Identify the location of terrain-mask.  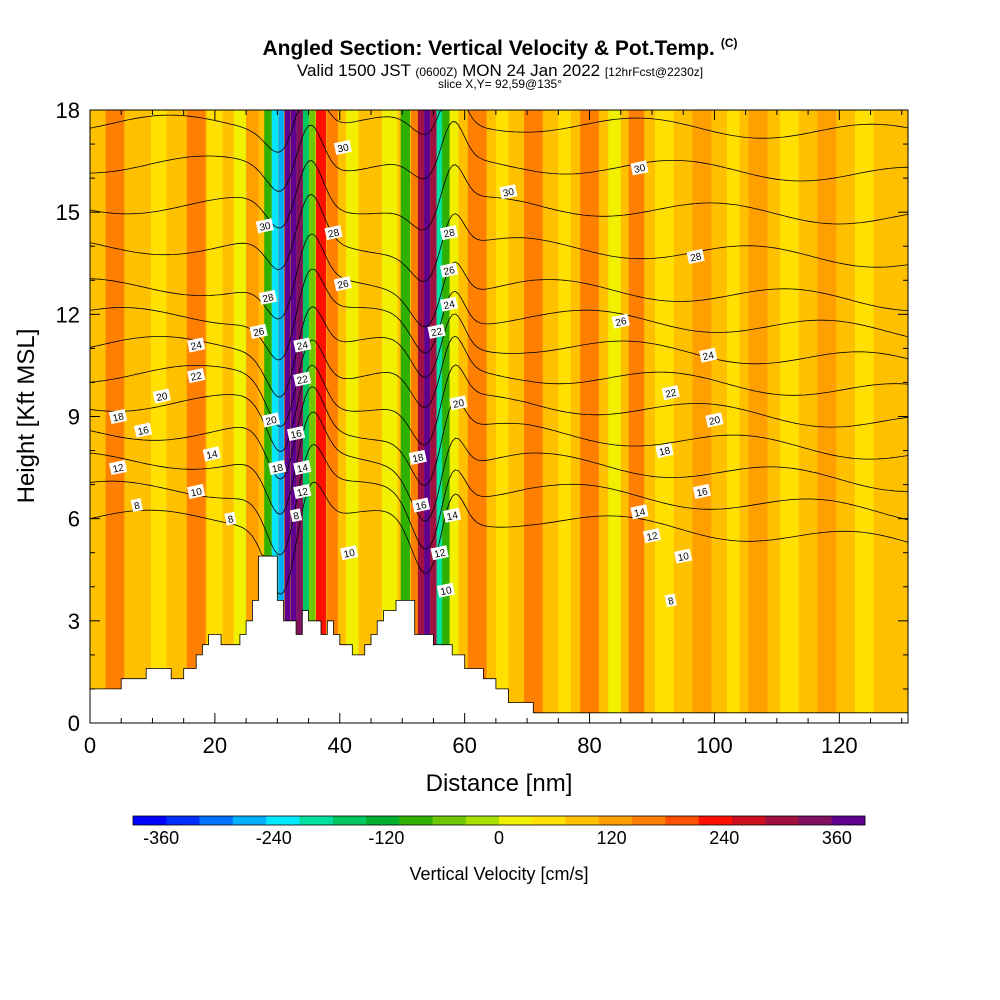
(499, 639).